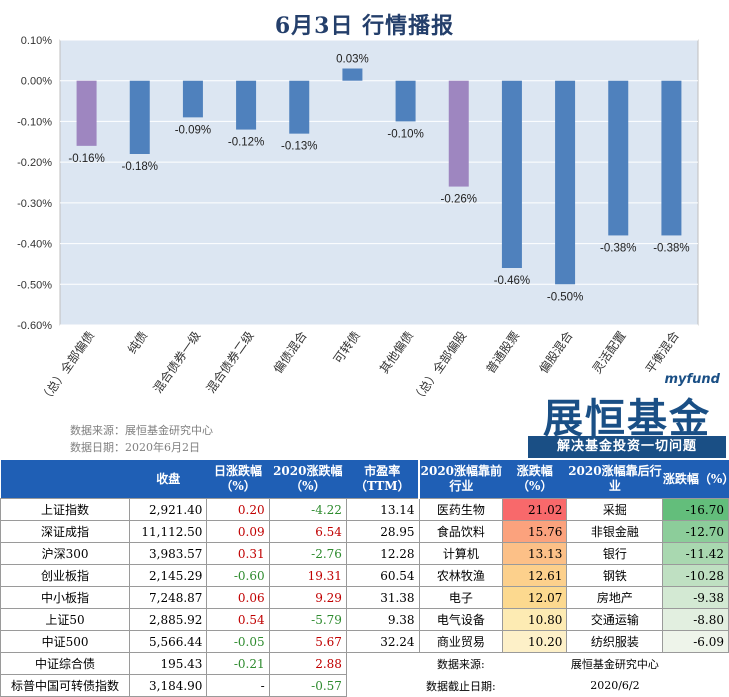 This screenshot has width=729, height=697. Describe the element at coordinates (34, 122) in the screenshot. I see `y-tick-label: -0.10%` at that location.